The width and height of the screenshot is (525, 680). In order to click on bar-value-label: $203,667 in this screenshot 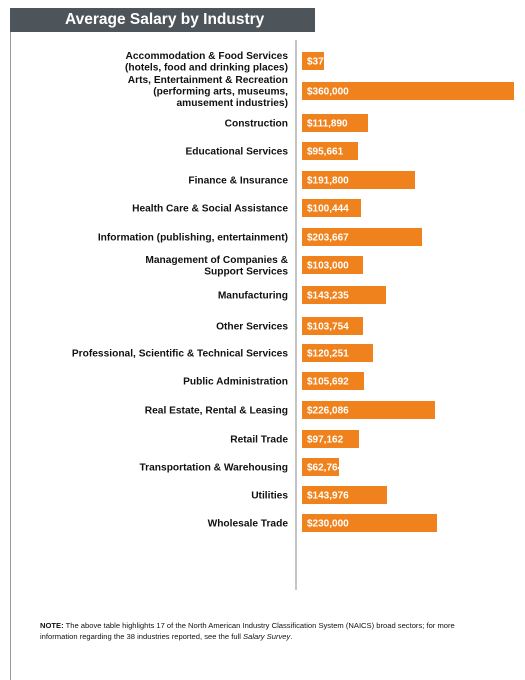, I will do `click(328, 238)`.